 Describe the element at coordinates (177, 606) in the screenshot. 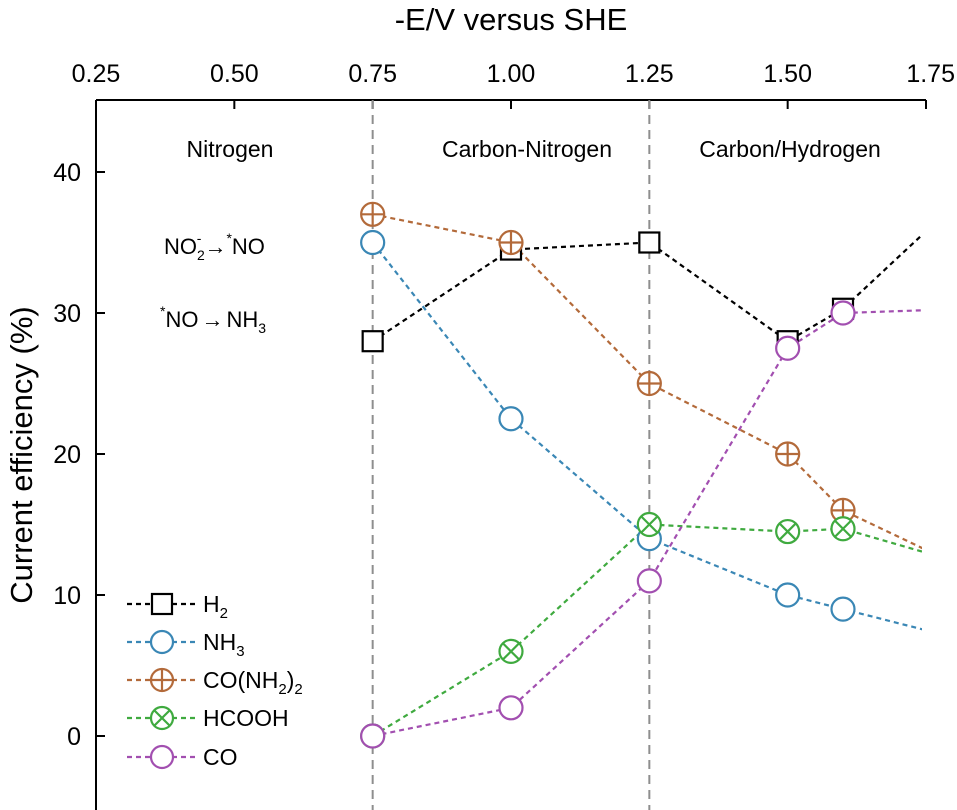

I see `legend-item: H2` at that location.